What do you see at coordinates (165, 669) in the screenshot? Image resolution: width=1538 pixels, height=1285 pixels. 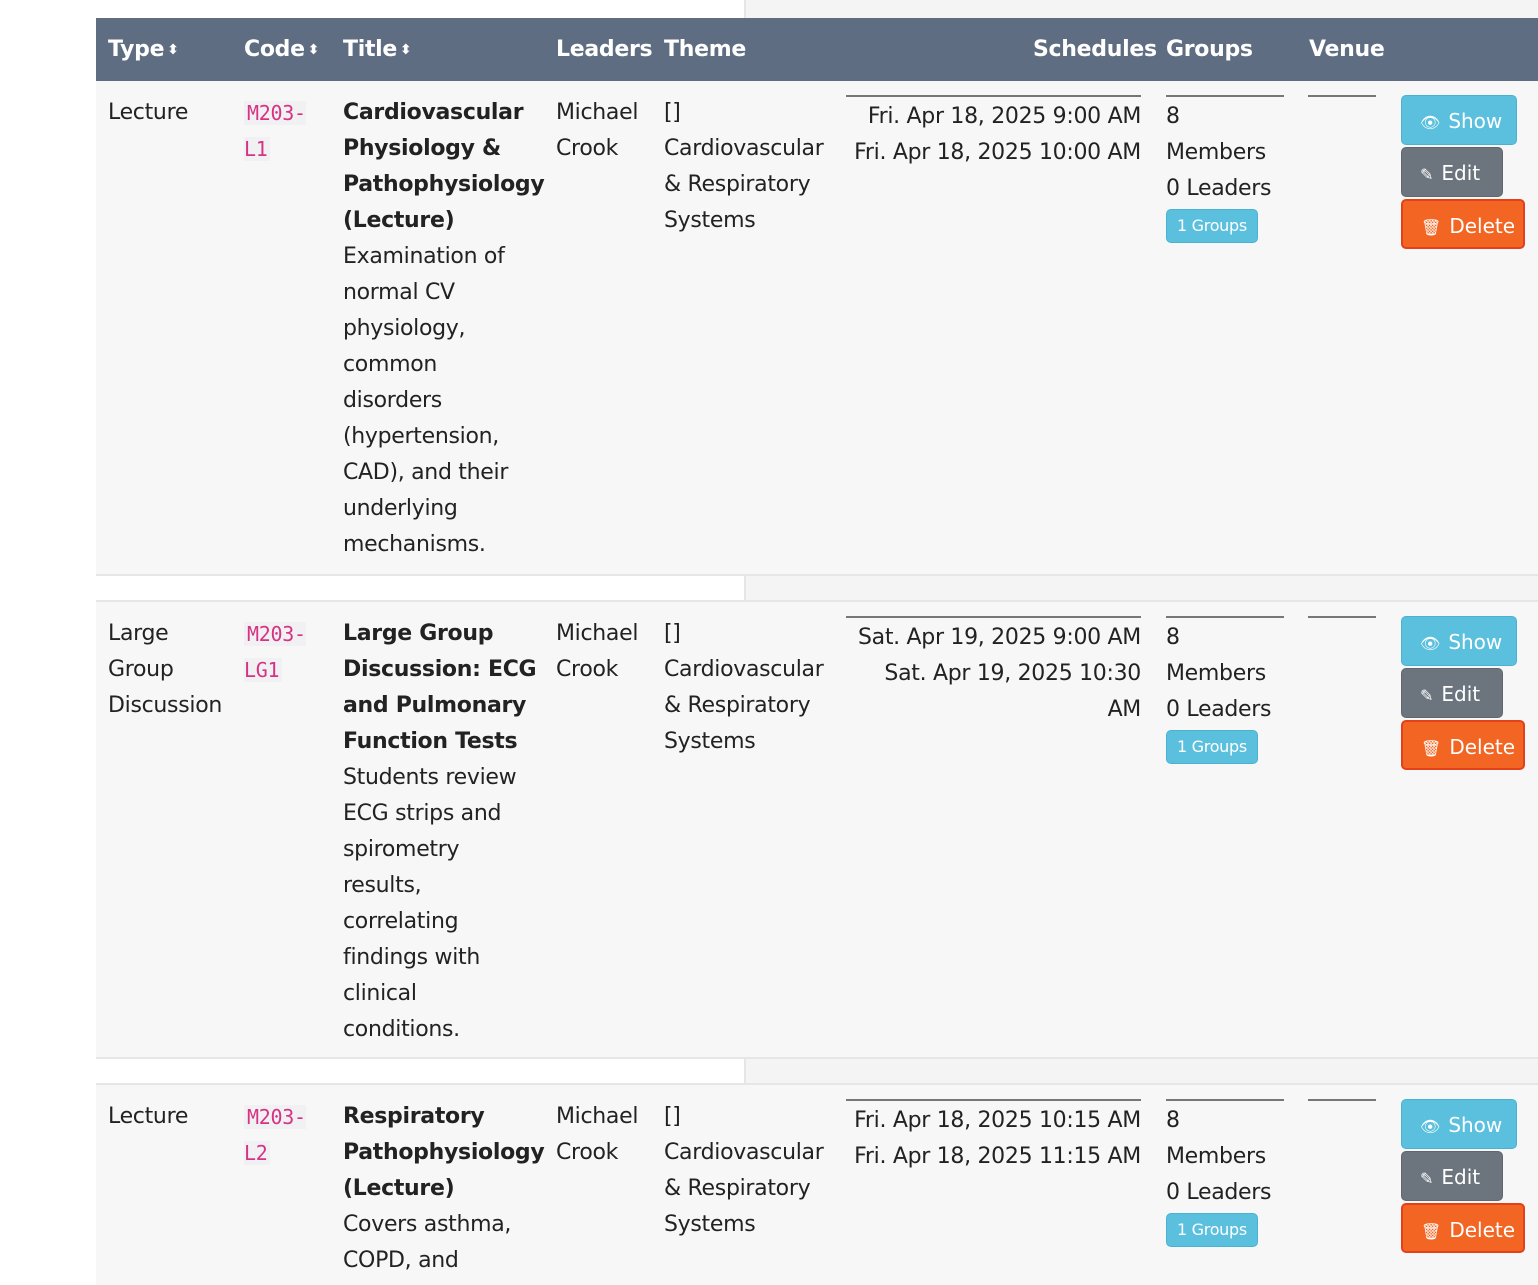 I see `session-type: Large Group Discussion` at bounding box center [165, 669].